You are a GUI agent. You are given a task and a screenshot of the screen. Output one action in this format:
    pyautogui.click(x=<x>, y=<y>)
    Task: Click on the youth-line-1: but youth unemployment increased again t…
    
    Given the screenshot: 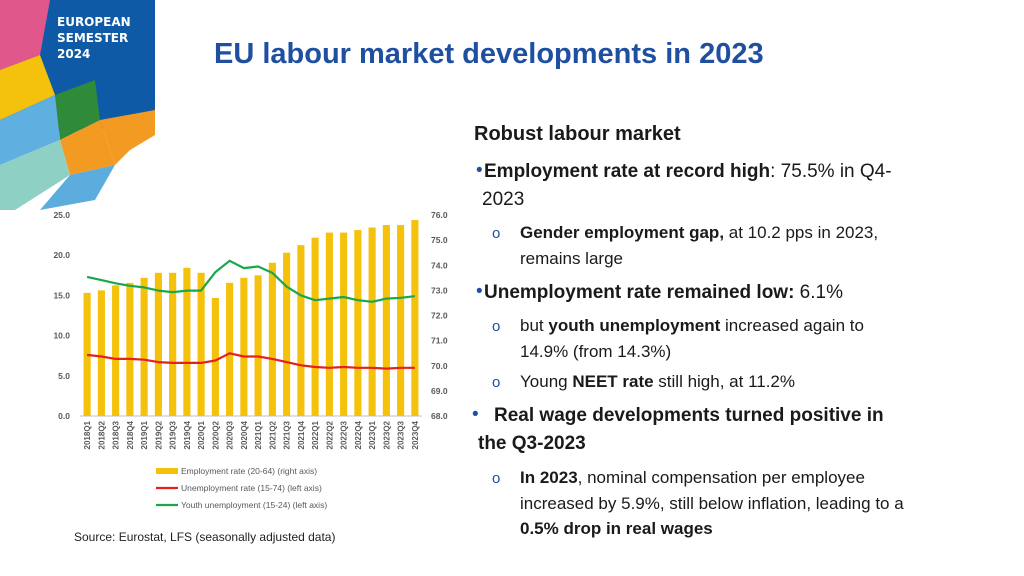 What is the action you would take?
    pyautogui.click(x=692, y=326)
    